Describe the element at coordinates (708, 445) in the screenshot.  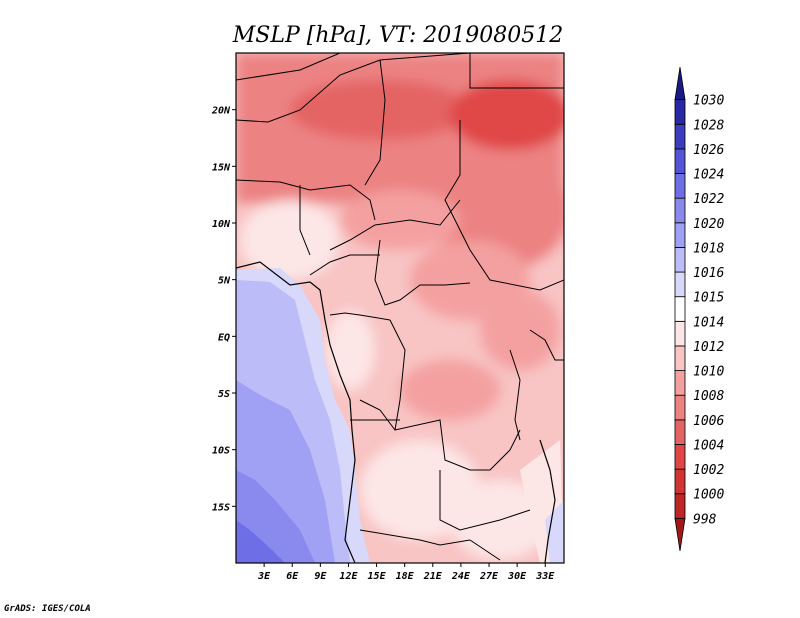
I see `colorbar-label: 1004` at that location.